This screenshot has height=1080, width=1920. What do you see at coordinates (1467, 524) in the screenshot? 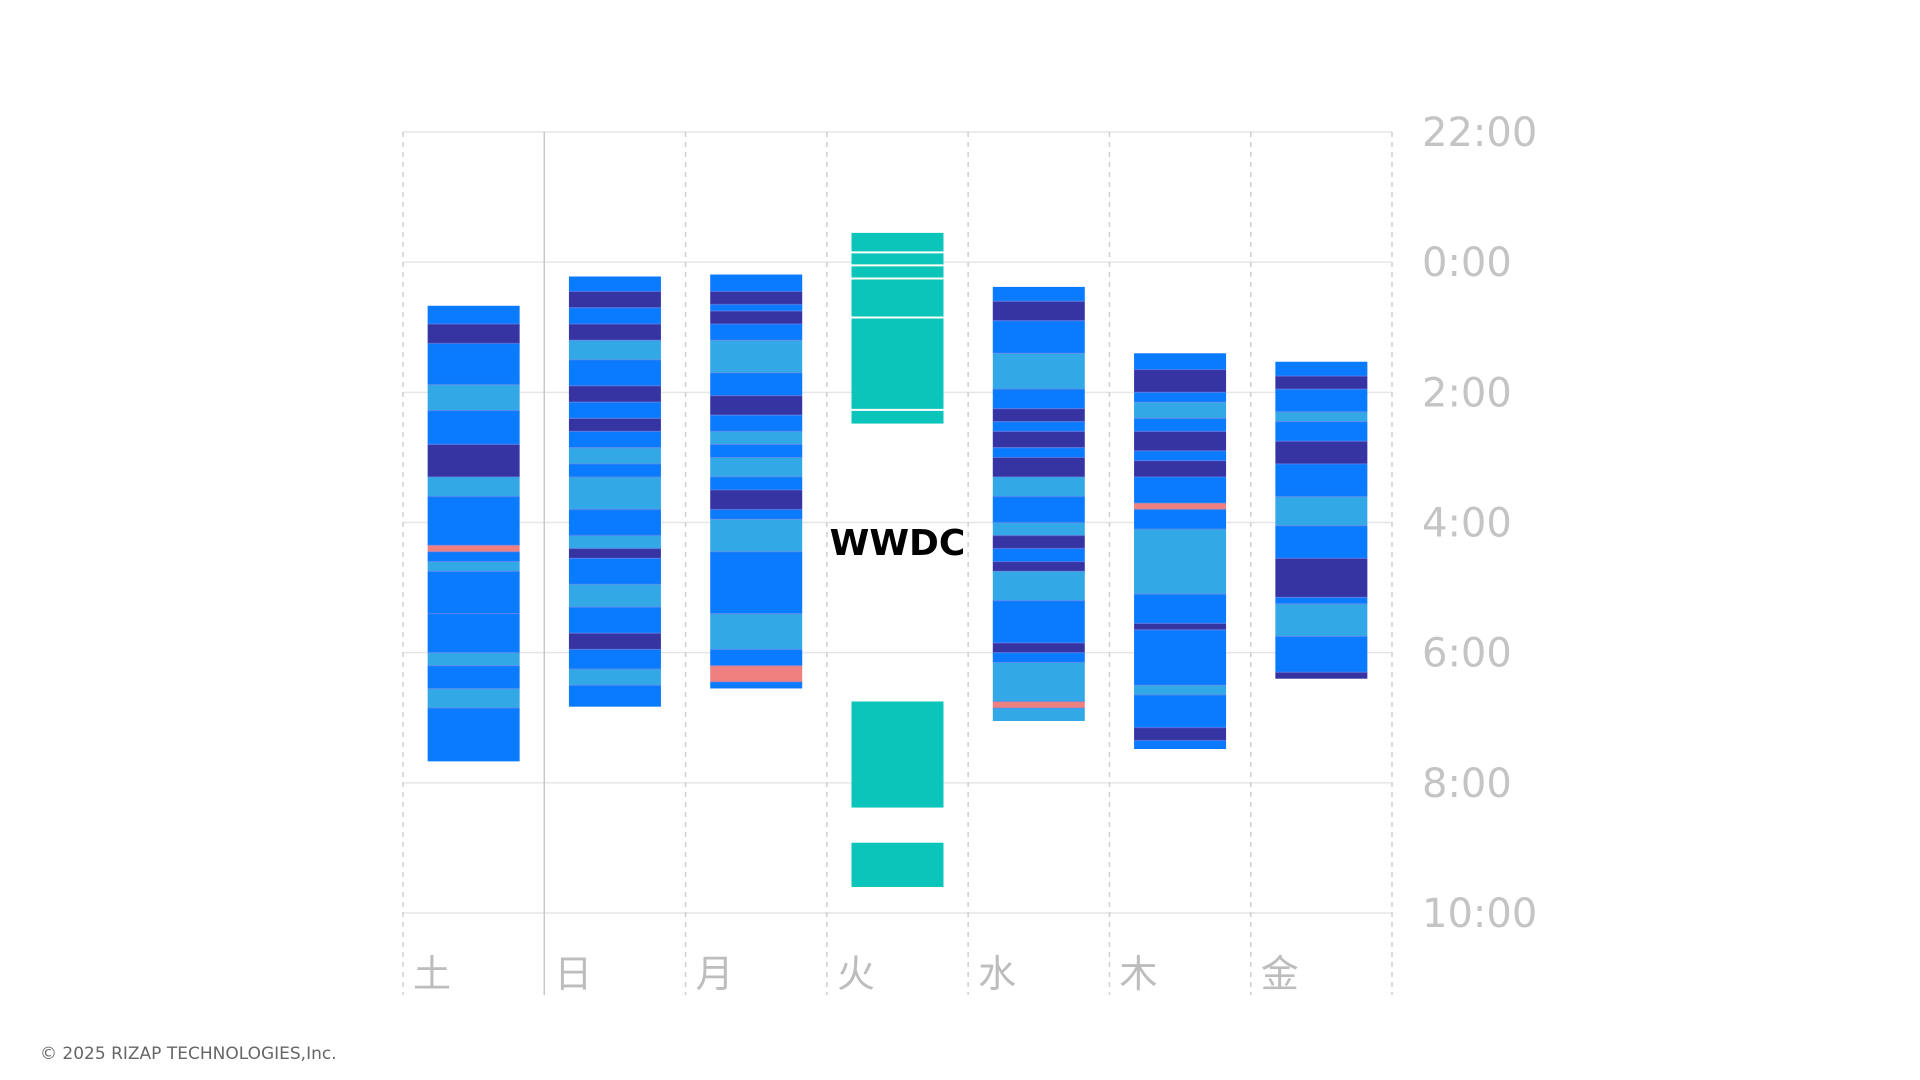
I see `time-tick-label: 4:00` at bounding box center [1467, 524].